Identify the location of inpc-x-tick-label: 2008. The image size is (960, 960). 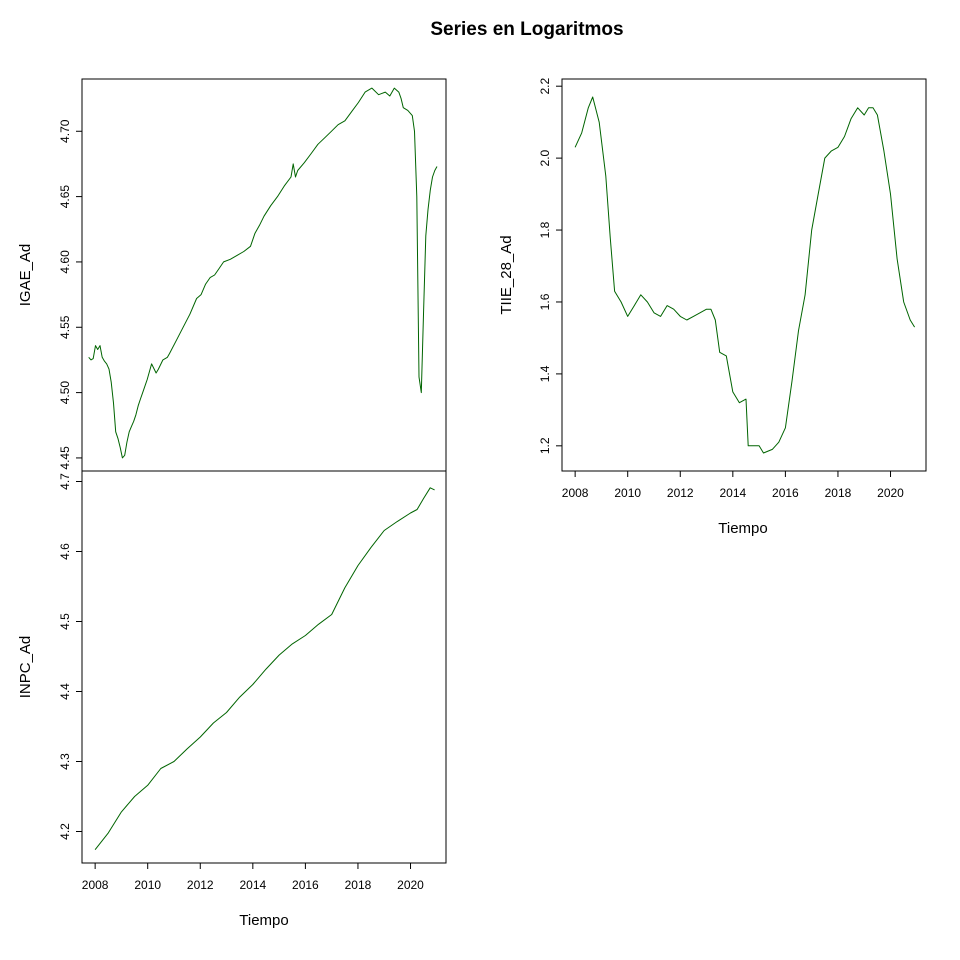
(95, 885).